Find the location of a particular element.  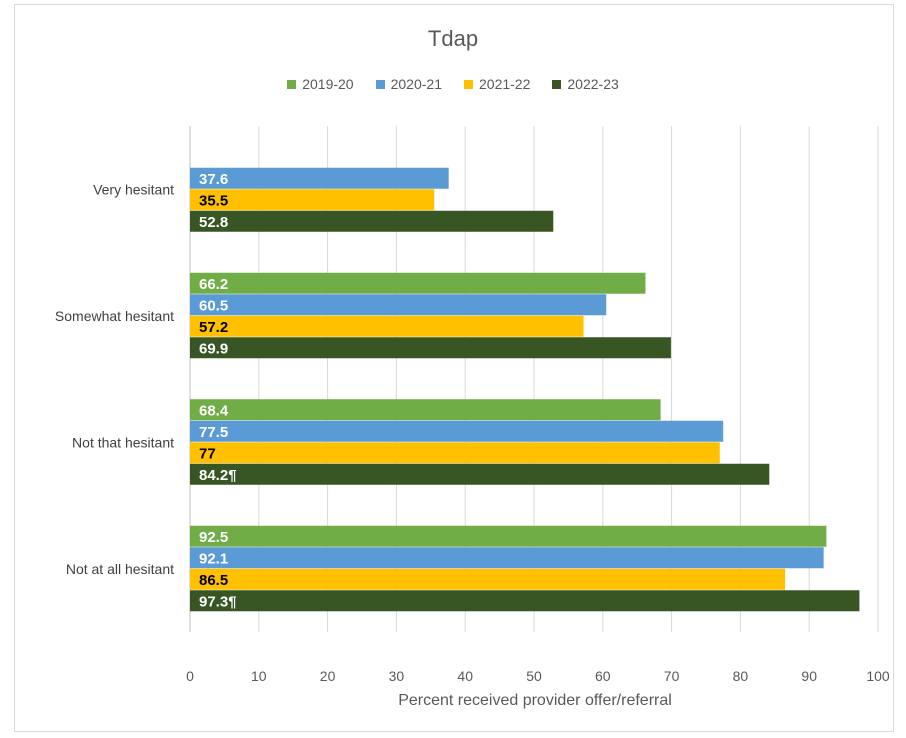

bar-value-label: 97.3¶ is located at coordinates (218, 602).